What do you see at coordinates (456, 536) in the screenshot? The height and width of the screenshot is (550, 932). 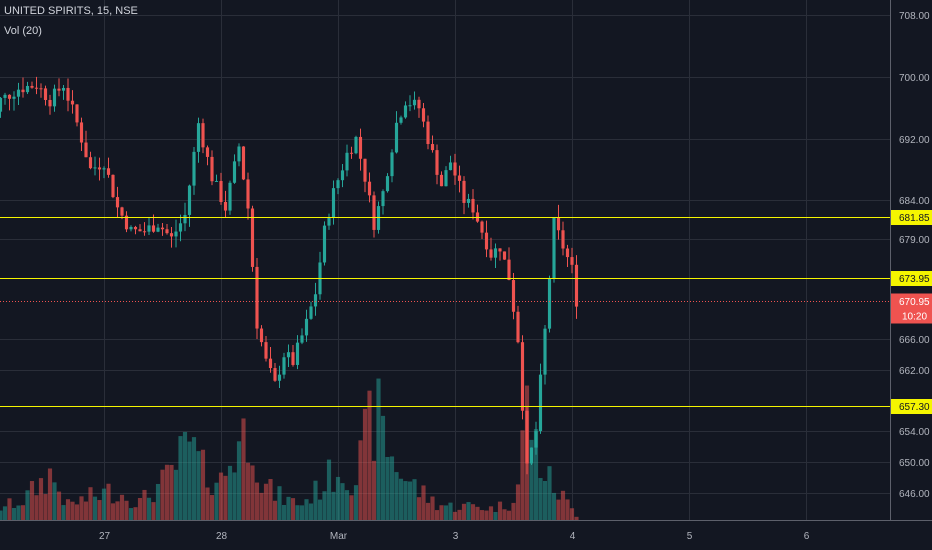 I see `time-tick-label: 3` at bounding box center [456, 536].